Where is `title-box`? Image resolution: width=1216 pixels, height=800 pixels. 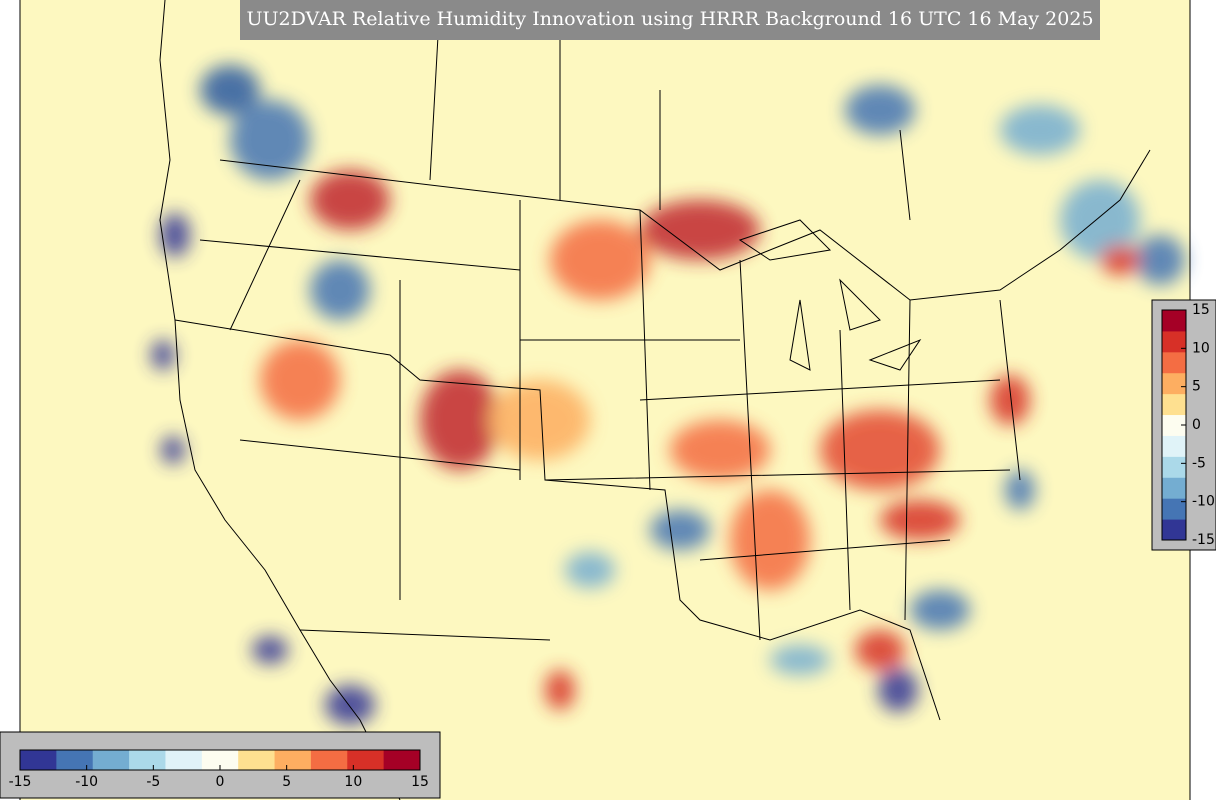 title-box is located at coordinates (670, 20).